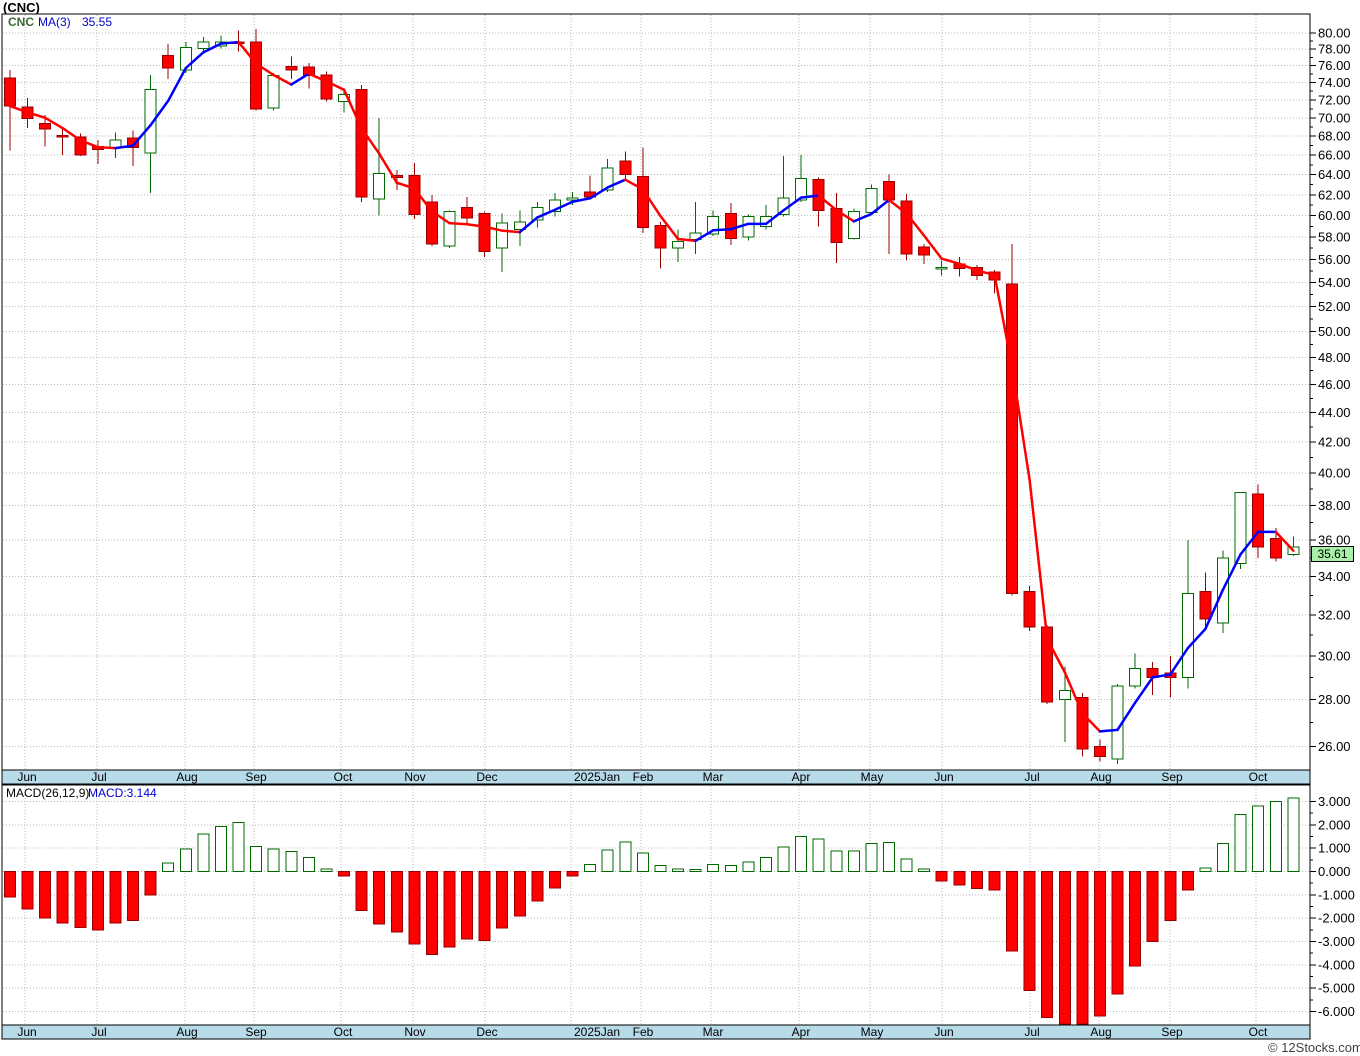  I want to click on price-axis-tick-label: 50.00, so click(1334, 331).